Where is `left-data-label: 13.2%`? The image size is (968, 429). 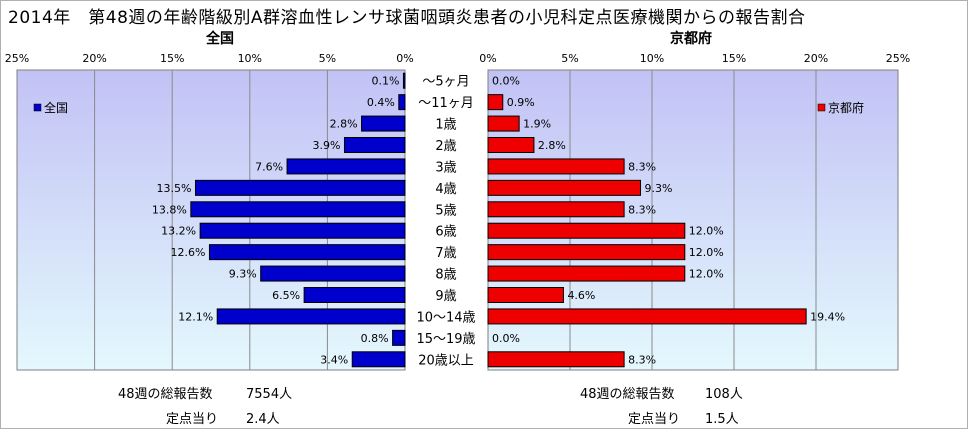
left-data-label: 13.2% is located at coordinates (178, 231).